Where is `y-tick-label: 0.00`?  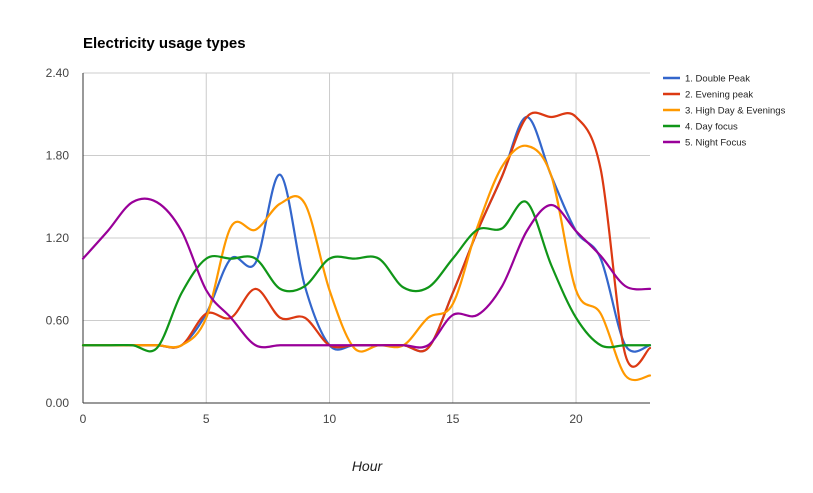 y-tick-label: 0.00 is located at coordinates (58, 403).